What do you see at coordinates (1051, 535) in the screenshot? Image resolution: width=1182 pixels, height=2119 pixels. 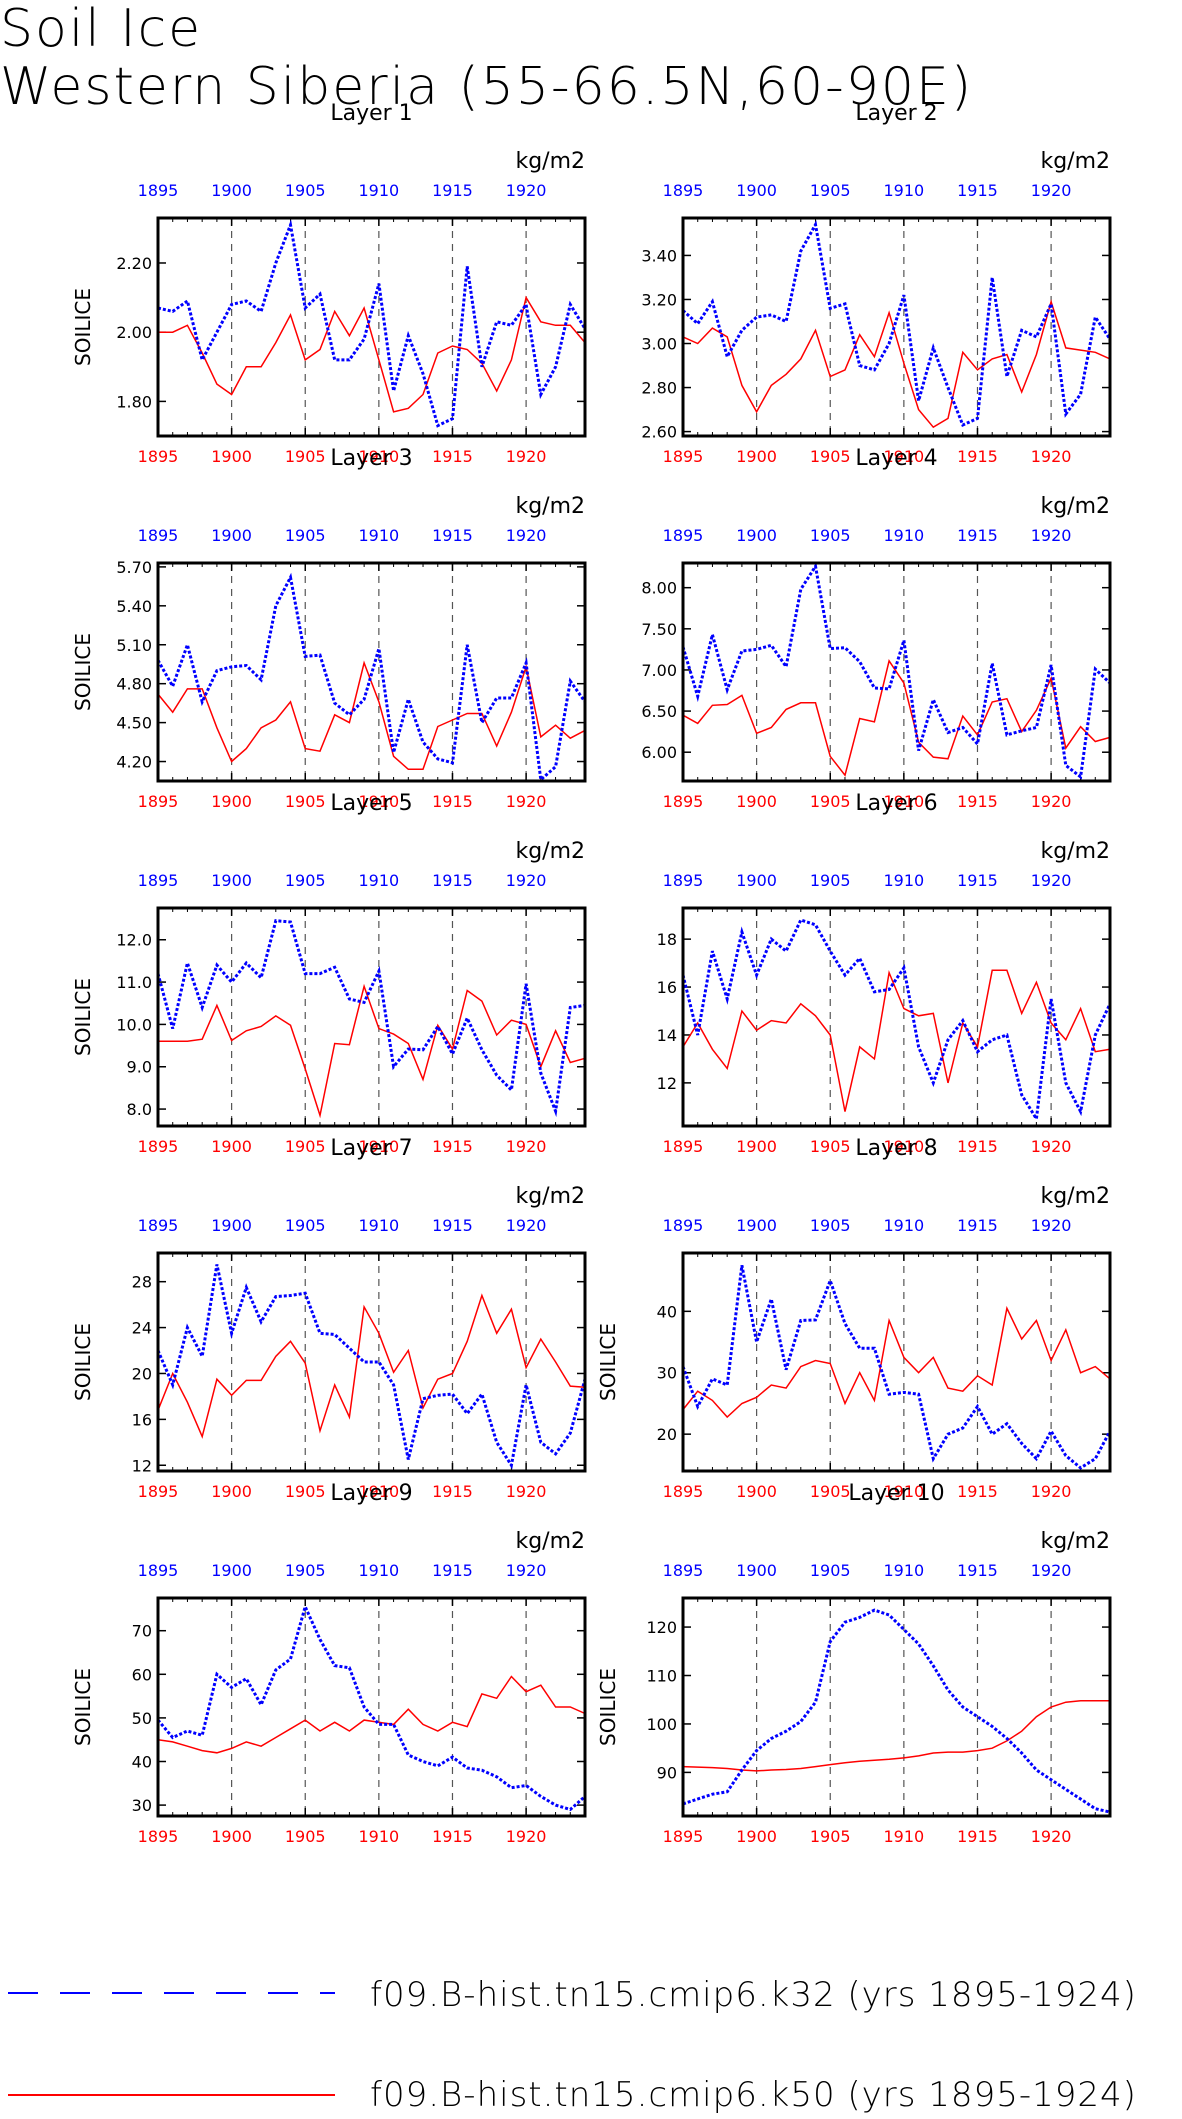 I see `panel-4-xtick-label-top-1920: 1920` at bounding box center [1051, 535].